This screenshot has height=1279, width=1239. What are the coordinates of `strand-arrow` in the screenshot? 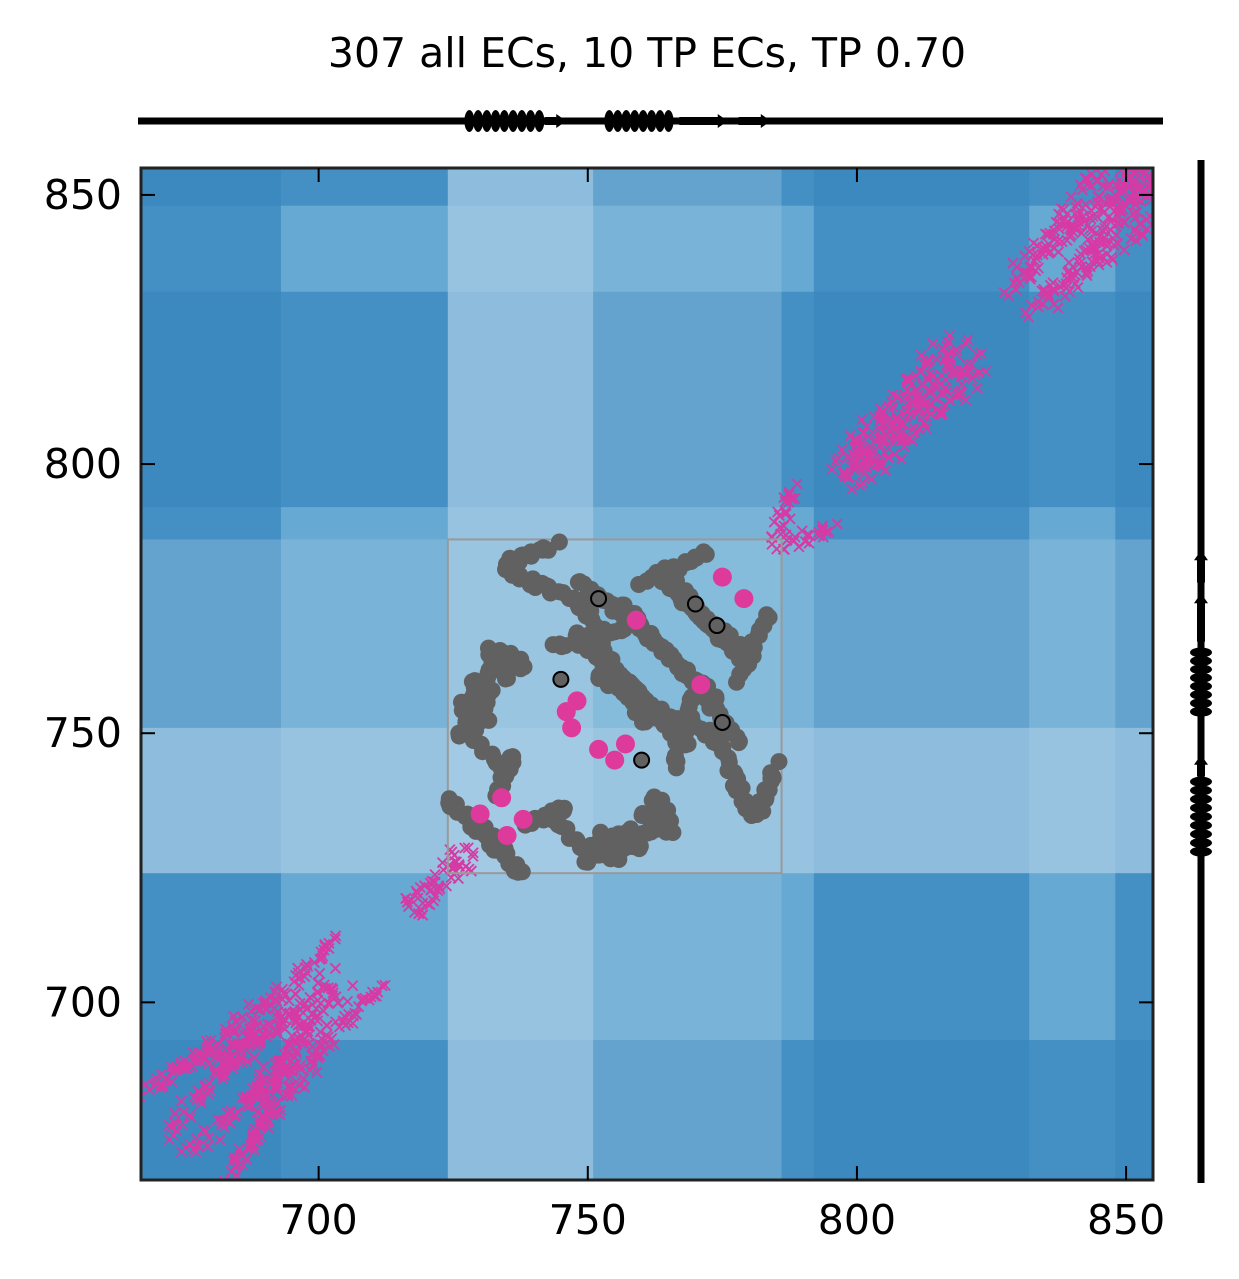 It's located at (1201, 759).